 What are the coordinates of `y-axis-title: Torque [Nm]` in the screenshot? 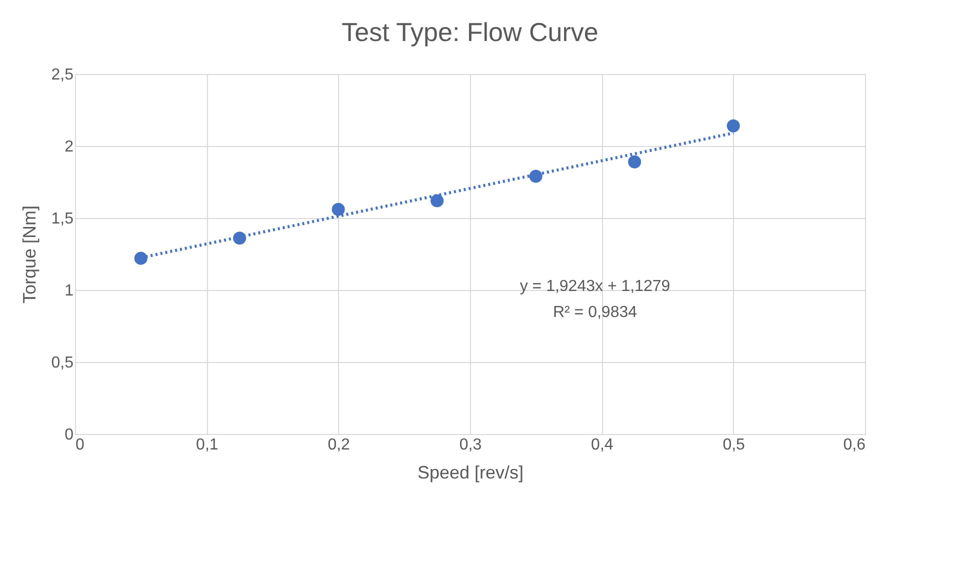 It's located at (29, 254).